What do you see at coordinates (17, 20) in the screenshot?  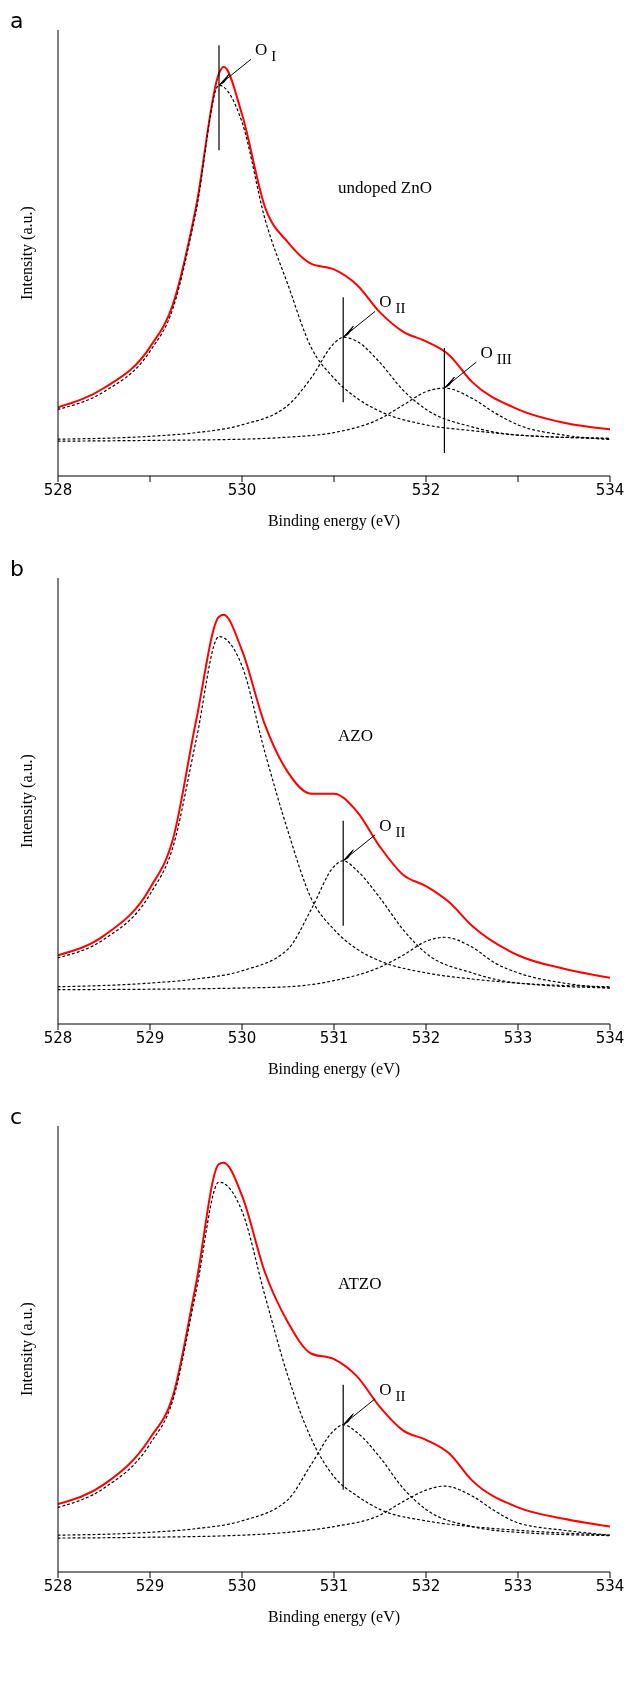 I see `chart-title: a` at bounding box center [17, 20].